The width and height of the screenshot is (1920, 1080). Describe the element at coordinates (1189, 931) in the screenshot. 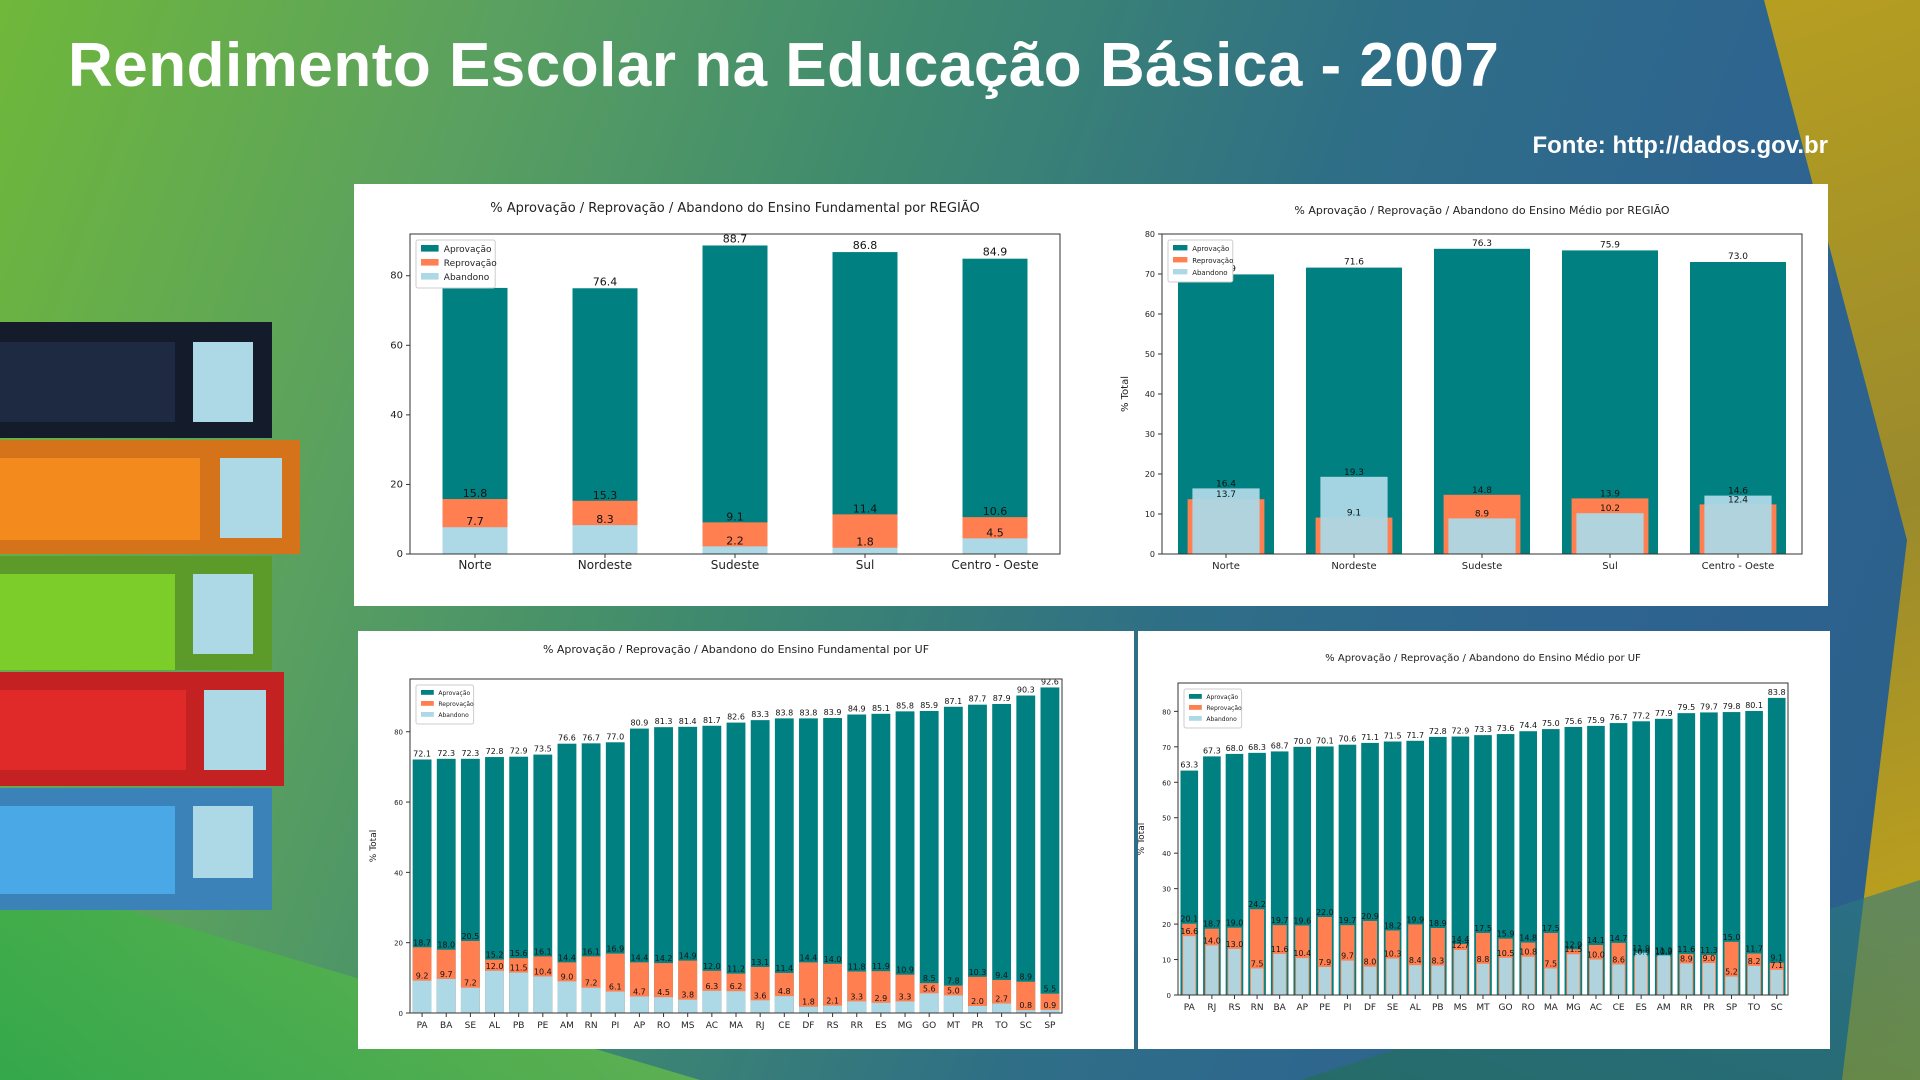

I see `data-label-abandono: 16.6` at that location.